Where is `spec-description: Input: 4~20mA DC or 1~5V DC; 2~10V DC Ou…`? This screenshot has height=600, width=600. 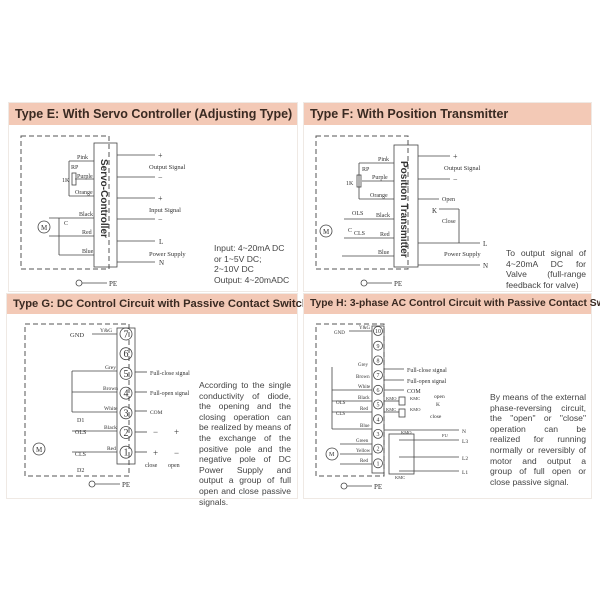 spec-description: Input: 4~20mA DC or 1~5V DC; 2~10V DC Ou… is located at coordinates (255, 264).